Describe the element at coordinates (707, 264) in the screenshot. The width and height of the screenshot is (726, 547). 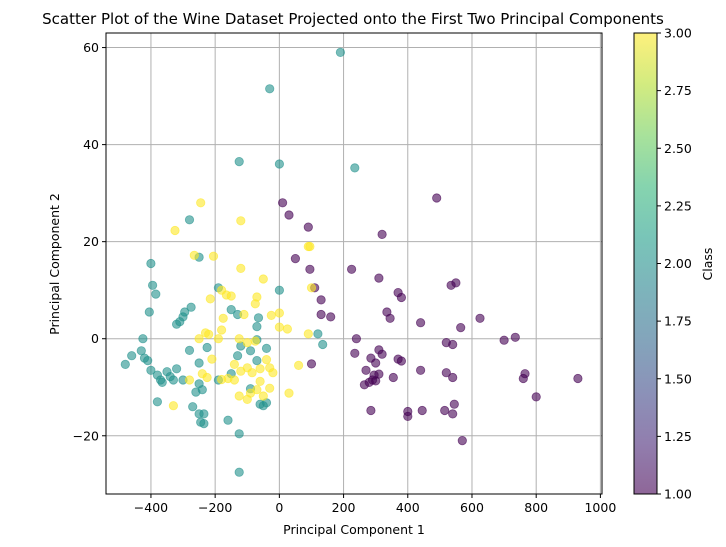
I see `colorbar-label: Class` at that location.